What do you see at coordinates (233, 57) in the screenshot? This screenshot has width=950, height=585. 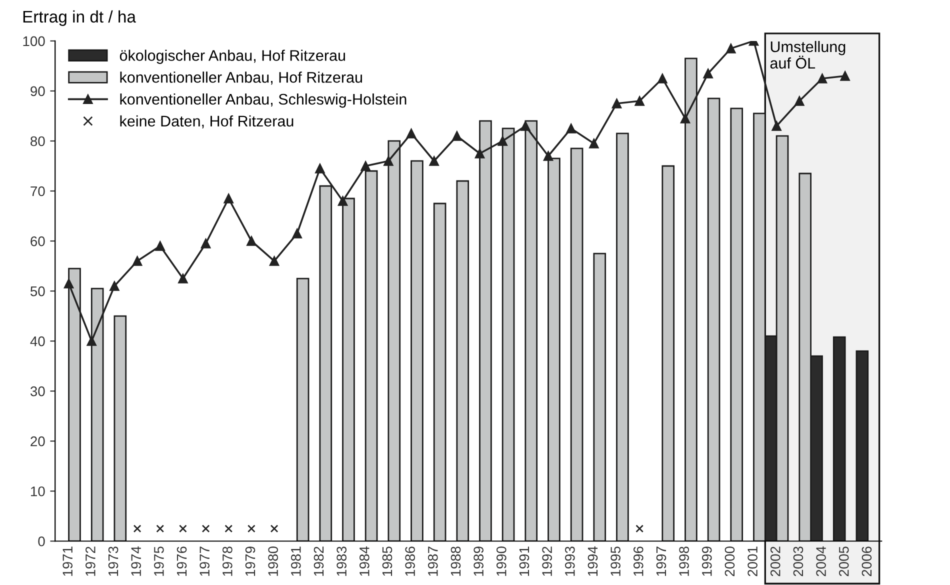 I see `legend-label: ökologischer Anbau, Hof Ritzerau` at bounding box center [233, 57].